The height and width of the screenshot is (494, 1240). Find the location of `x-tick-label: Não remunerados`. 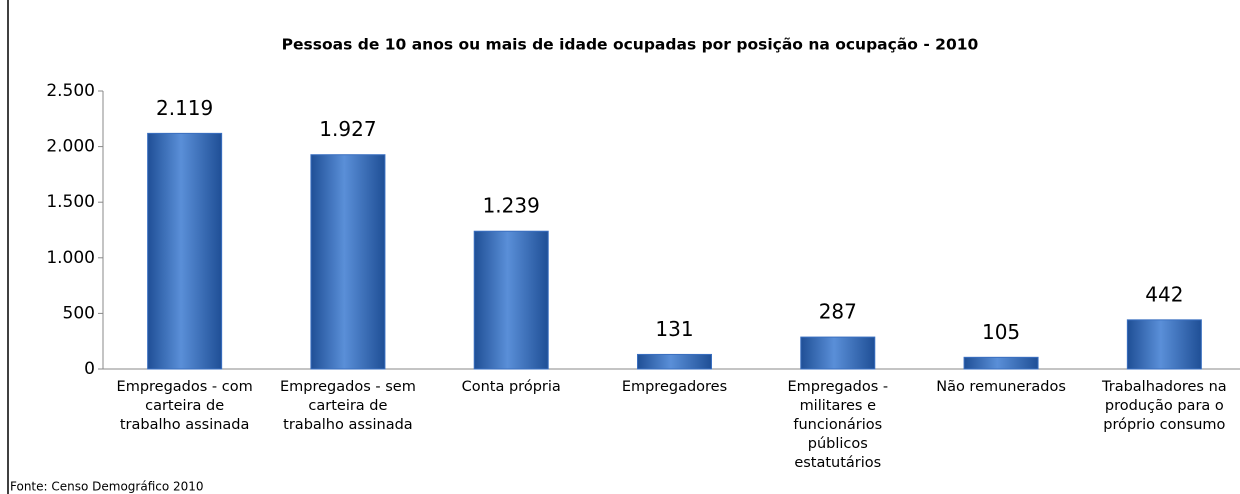

x-tick-label: Não remunerados is located at coordinates (1001, 387).